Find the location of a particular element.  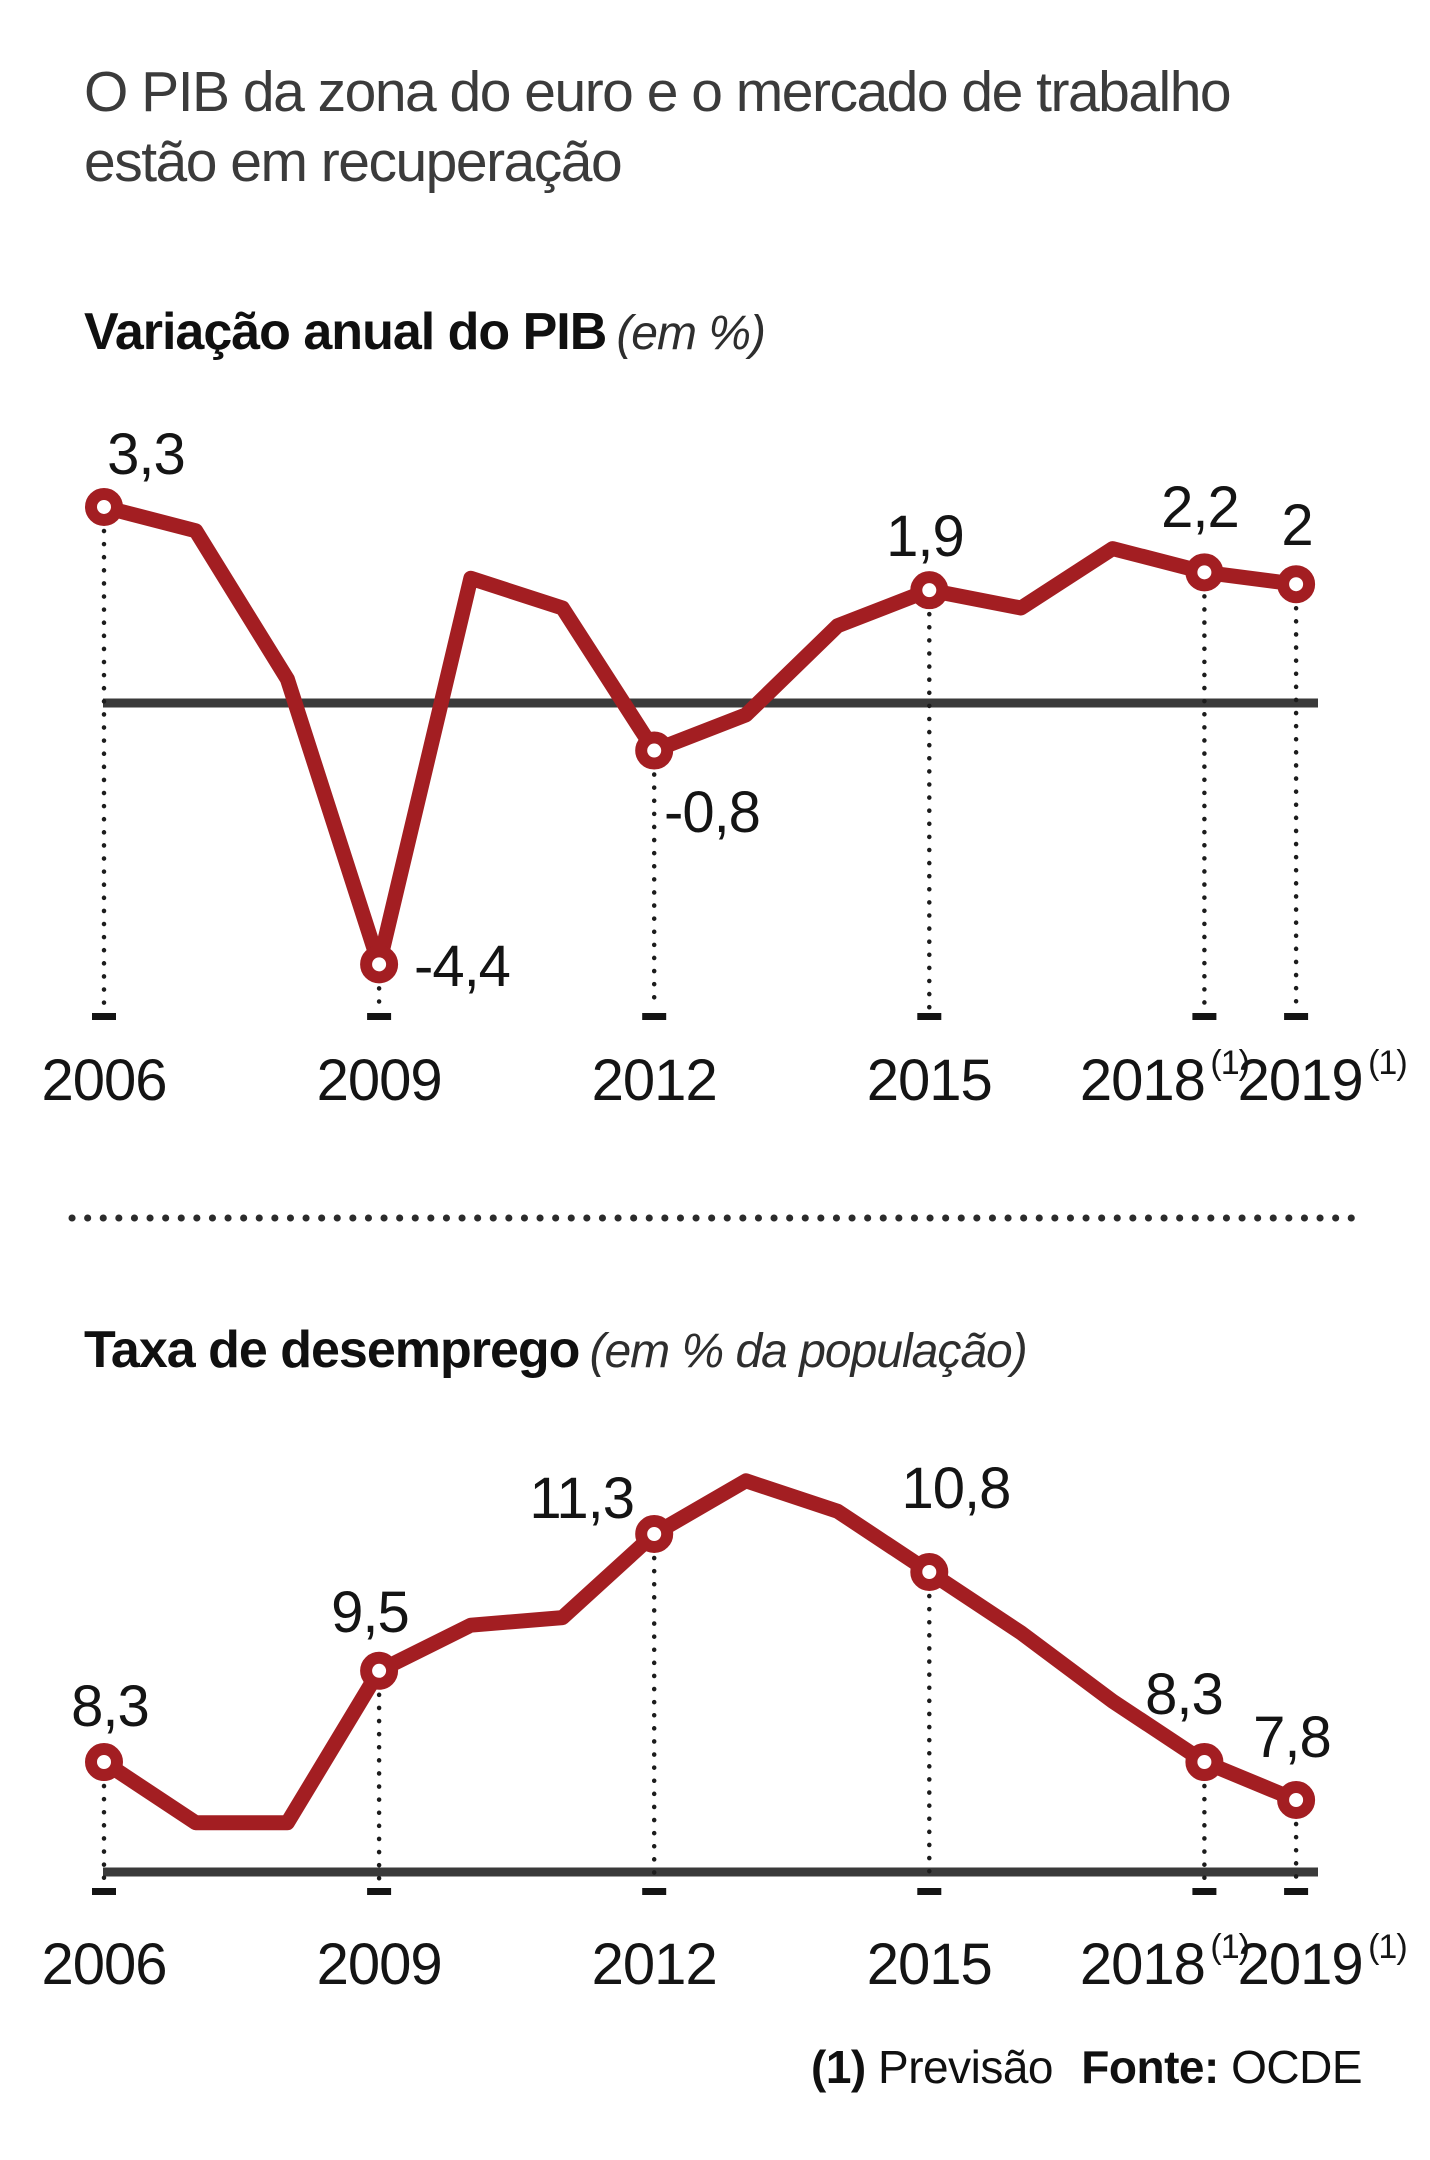

value-label-2009: 9,5 is located at coordinates (370, 1612).